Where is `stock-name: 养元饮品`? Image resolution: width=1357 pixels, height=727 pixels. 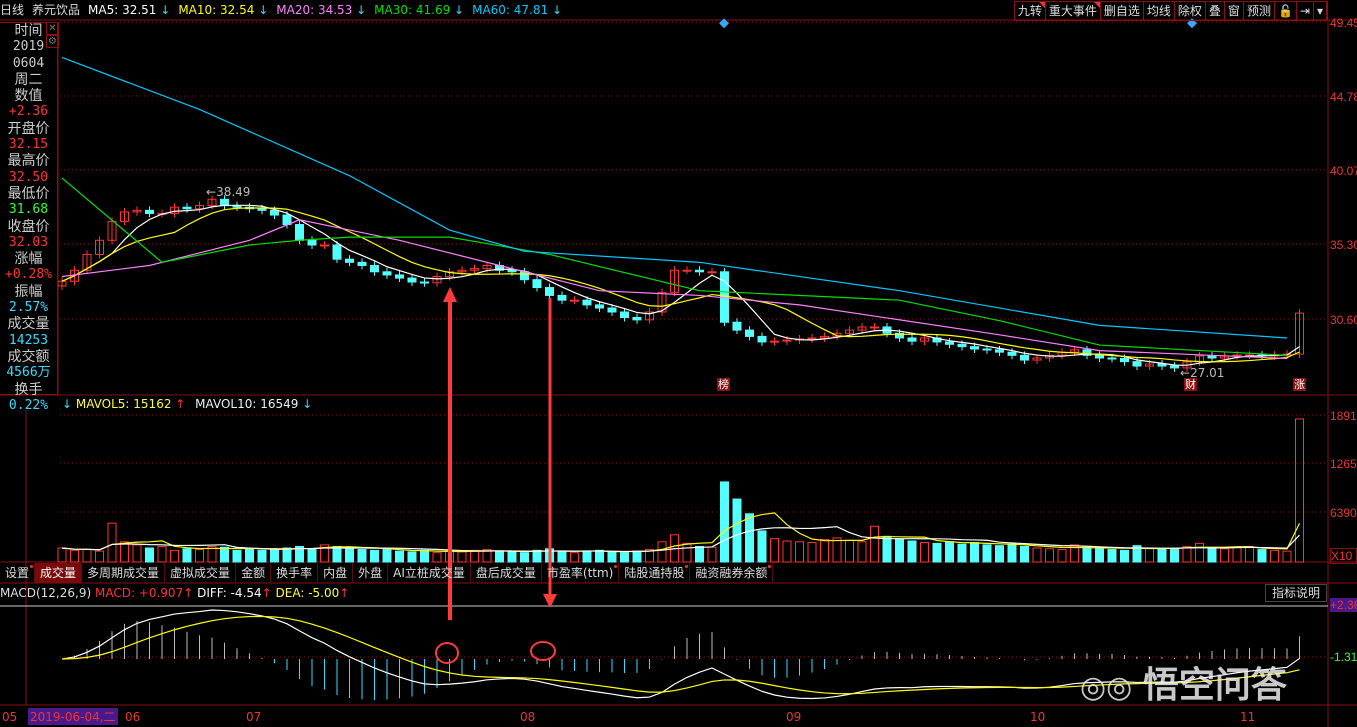
stock-name: 养元饮品 is located at coordinates (56, 10).